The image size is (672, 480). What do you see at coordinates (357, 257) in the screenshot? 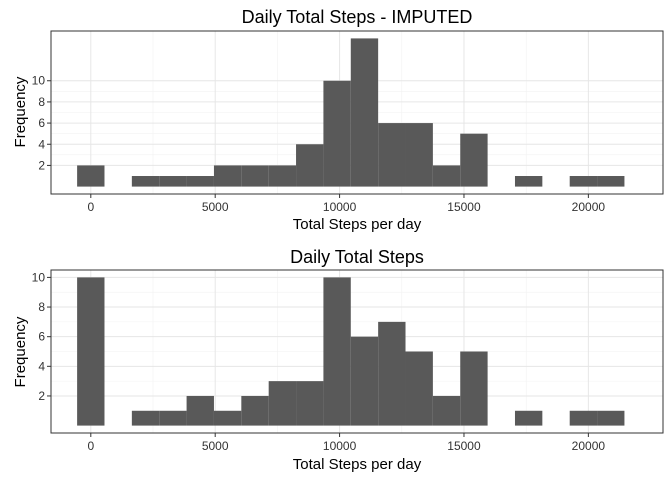
I see `chart-title: Daily Total Steps` at bounding box center [357, 257].